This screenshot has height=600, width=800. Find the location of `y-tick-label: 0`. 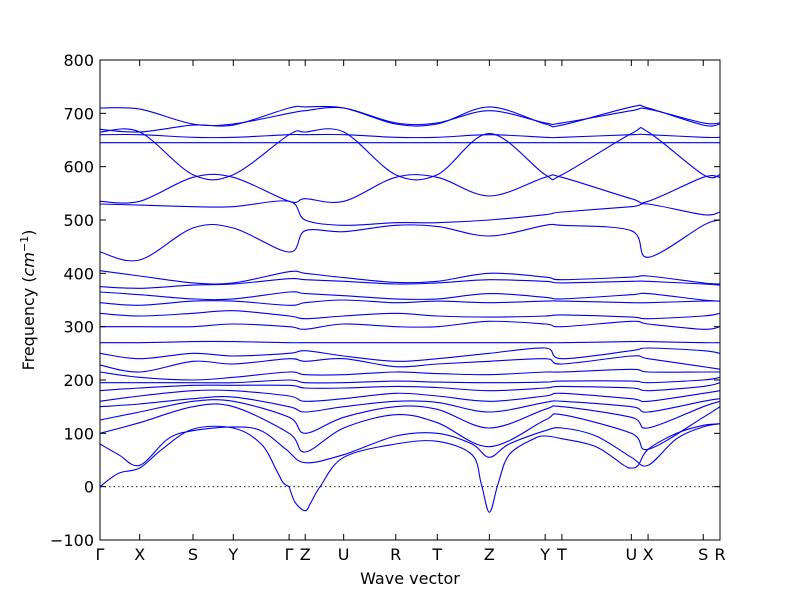

y-tick-label: 0 is located at coordinates (89, 487).